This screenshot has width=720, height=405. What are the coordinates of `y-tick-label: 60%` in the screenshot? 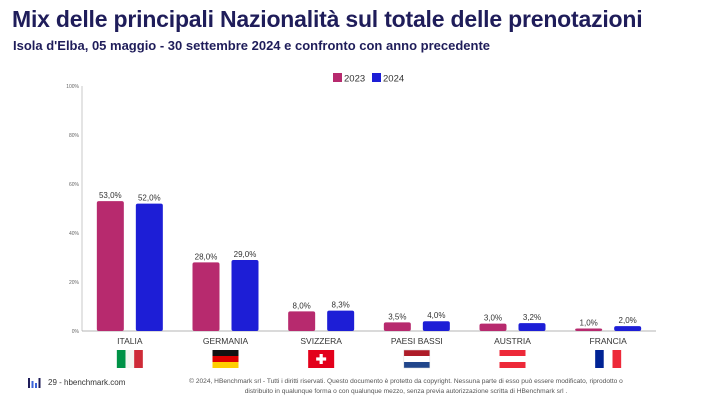 It's located at (74, 185).